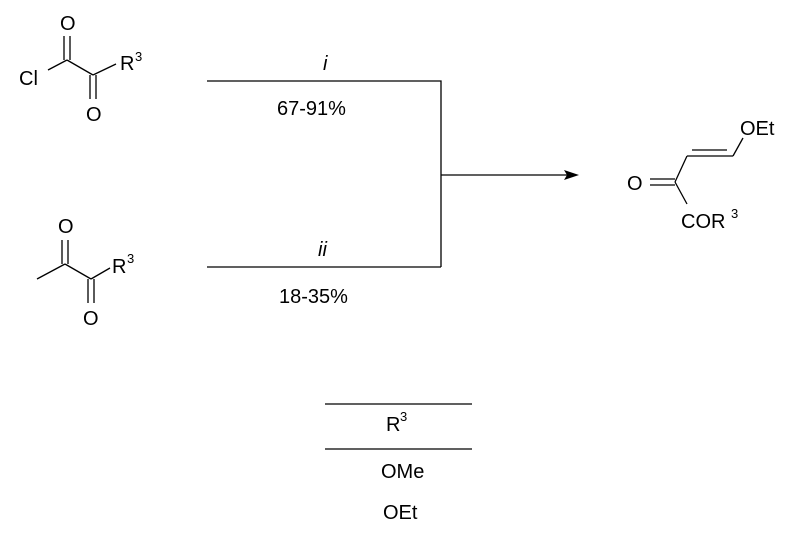 The width and height of the screenshot is (789, 539). I want to click on substituent-cor: COR, so click(703, 222).